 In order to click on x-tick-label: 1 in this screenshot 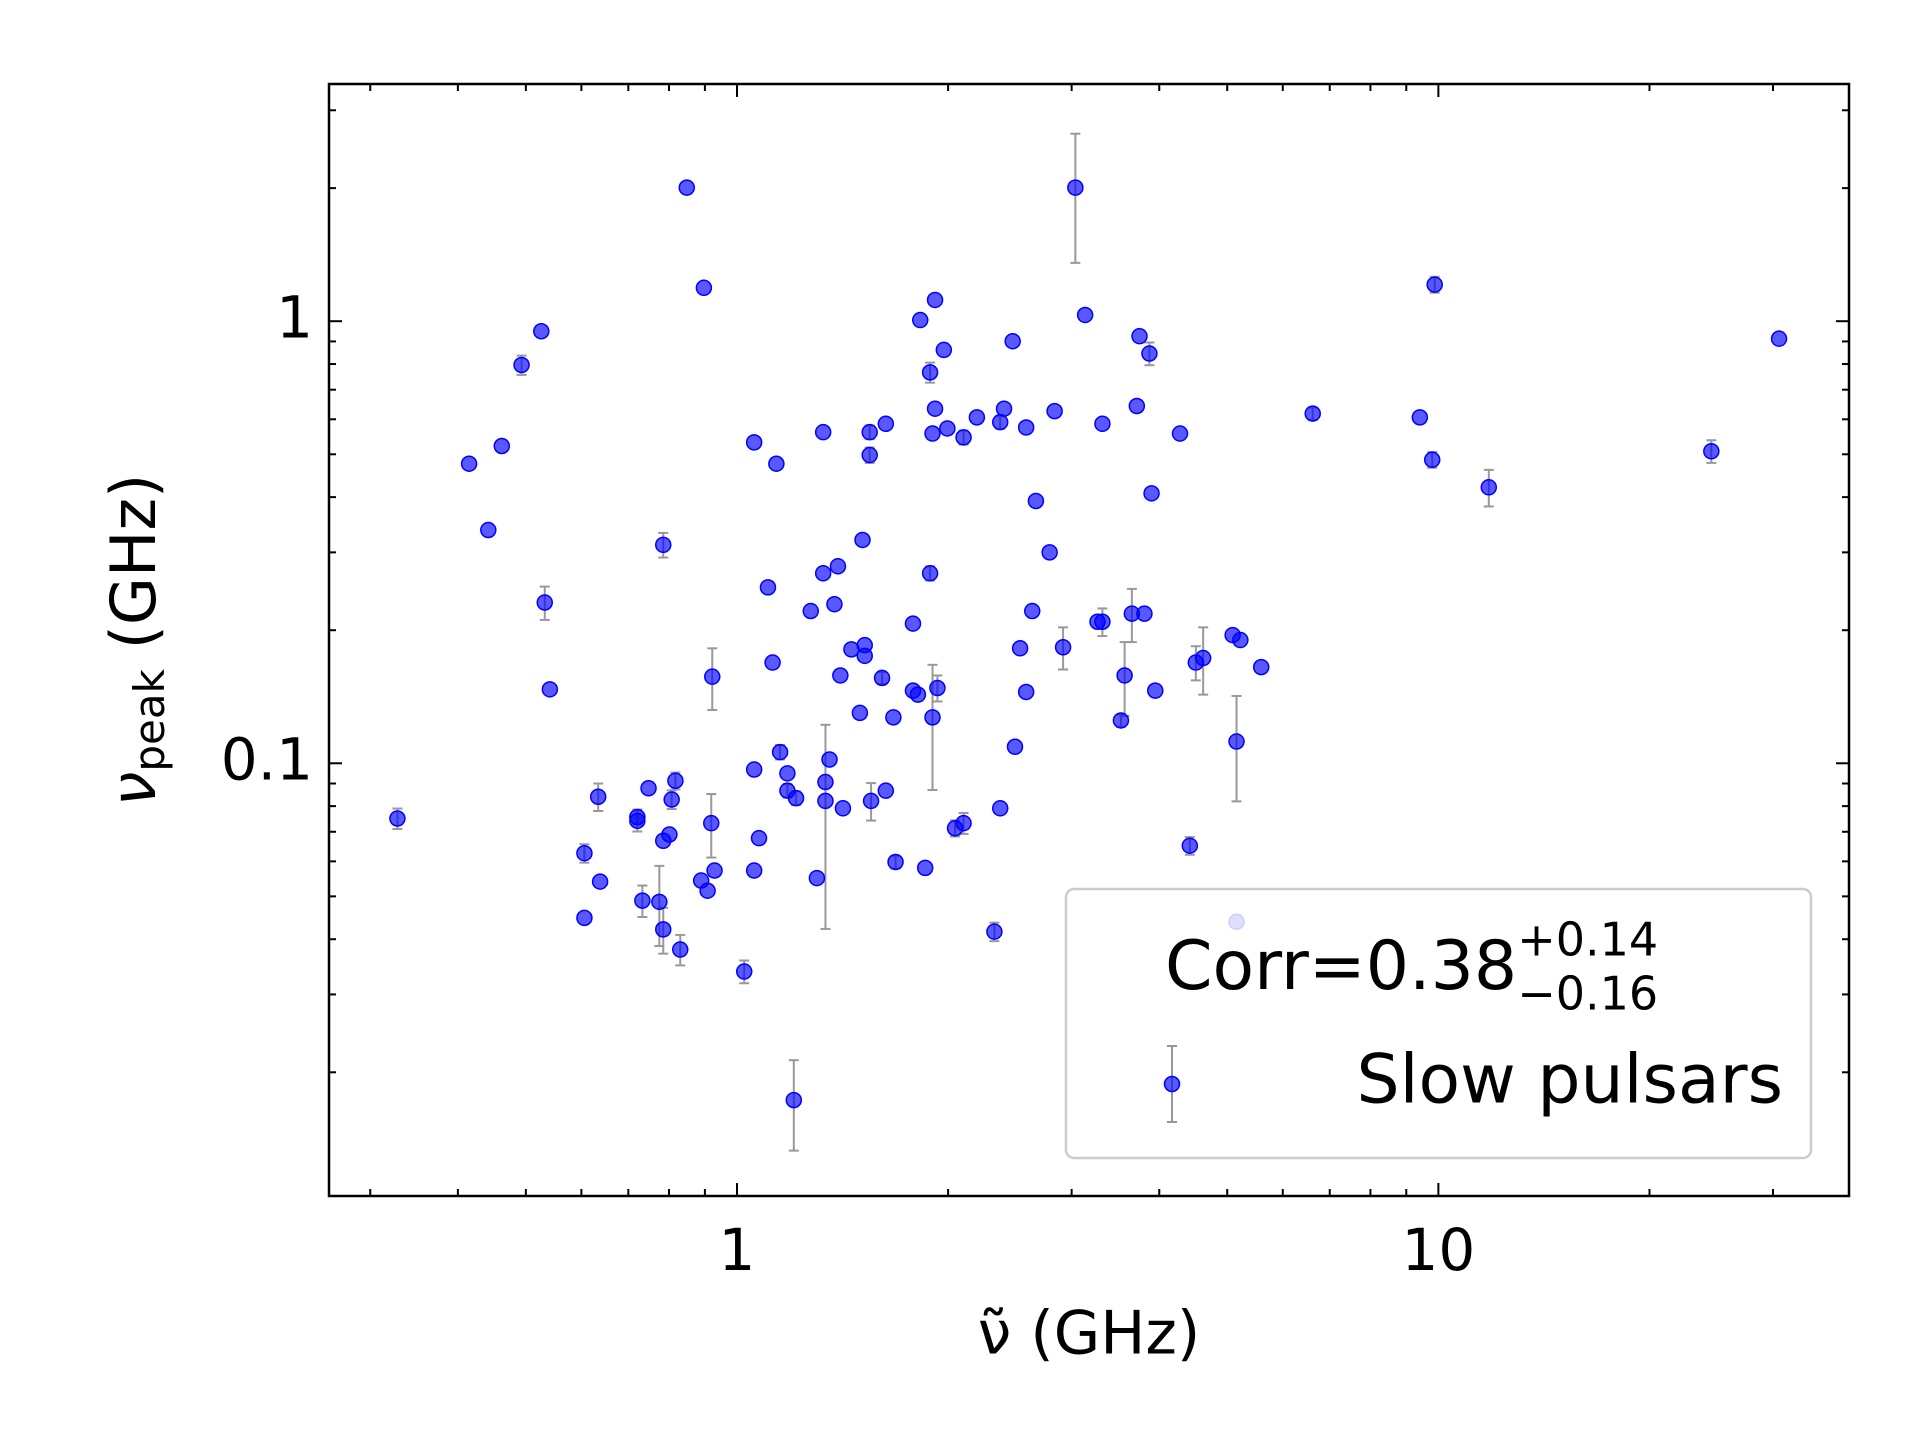, I will do `click(737, 1250)`.